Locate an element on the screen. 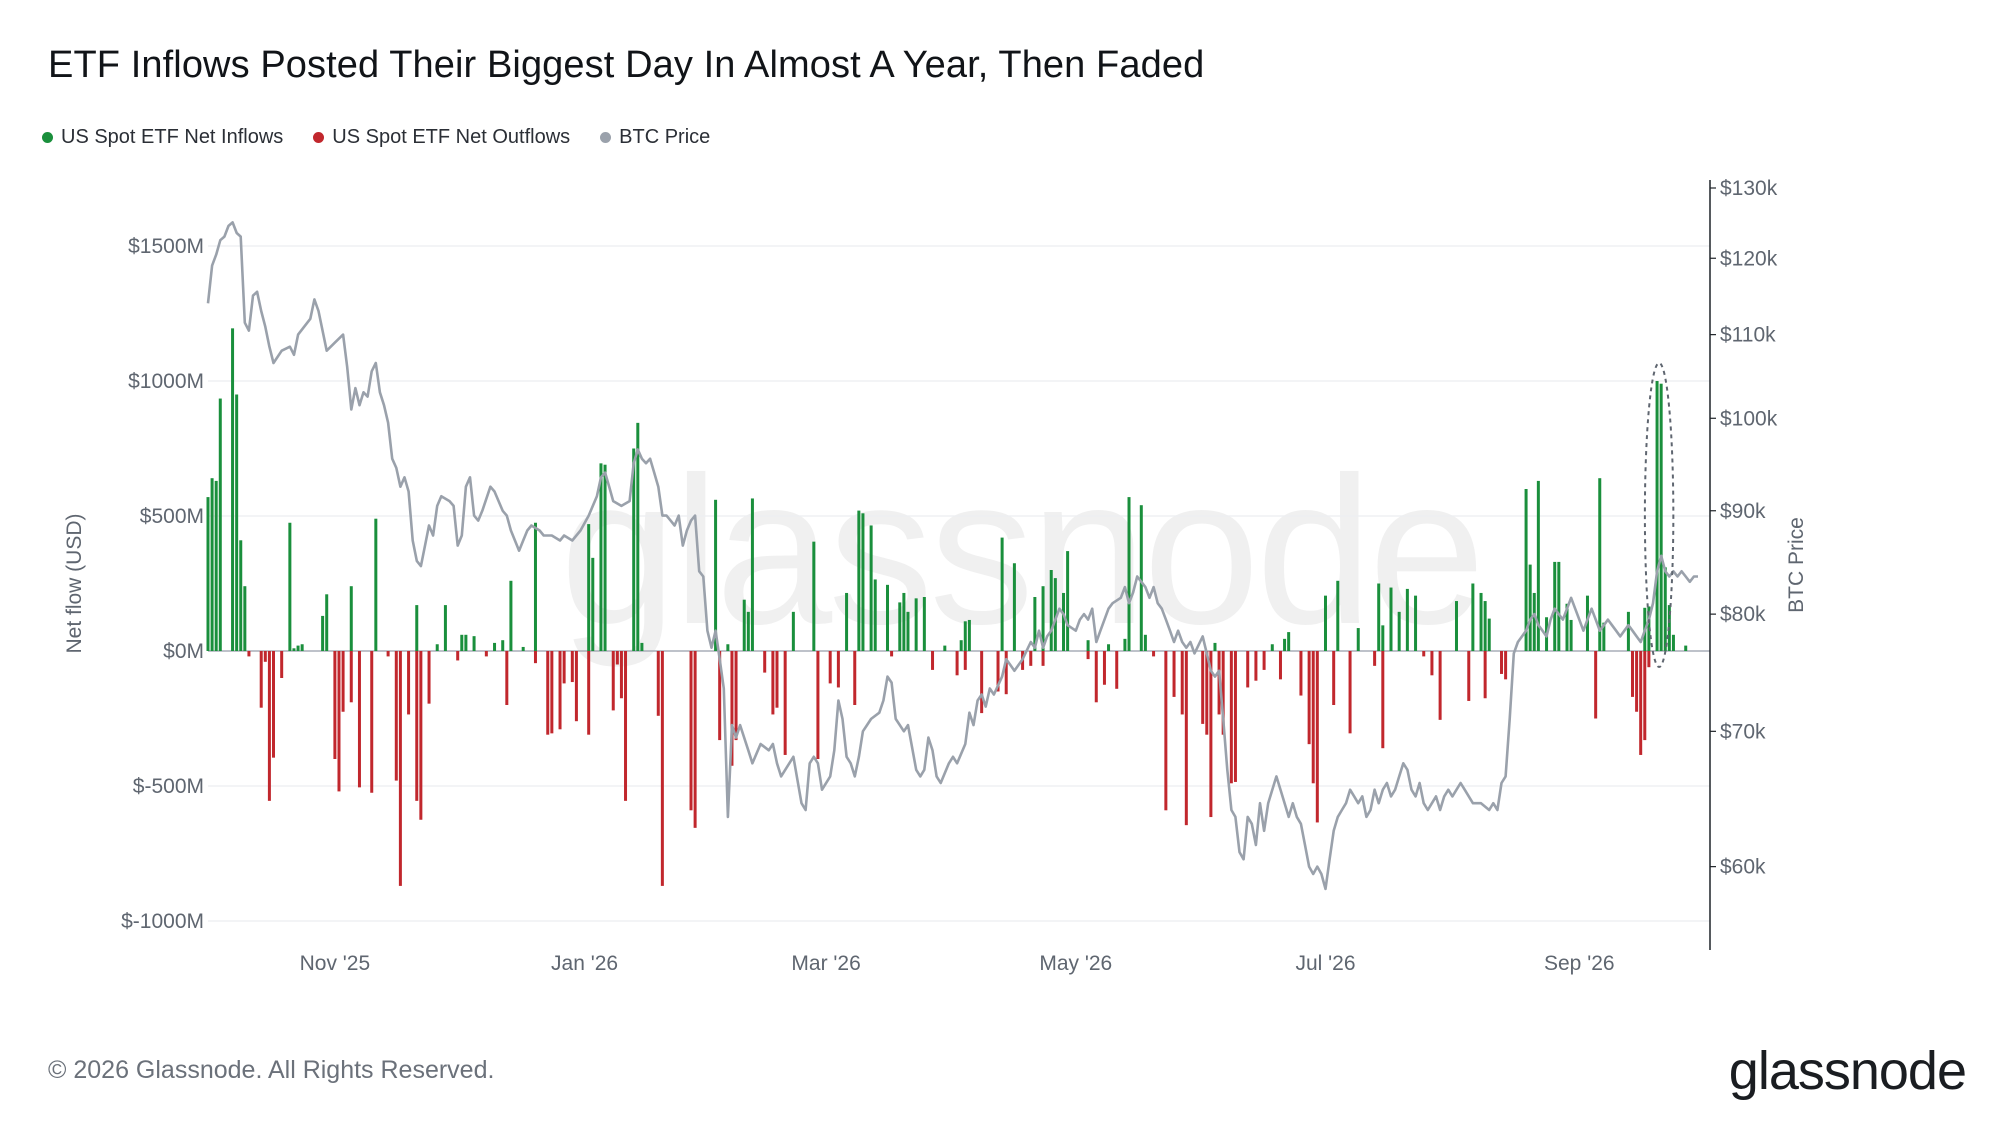  y-tick-label-5: $-1000M is located at coordinates (162, 921).